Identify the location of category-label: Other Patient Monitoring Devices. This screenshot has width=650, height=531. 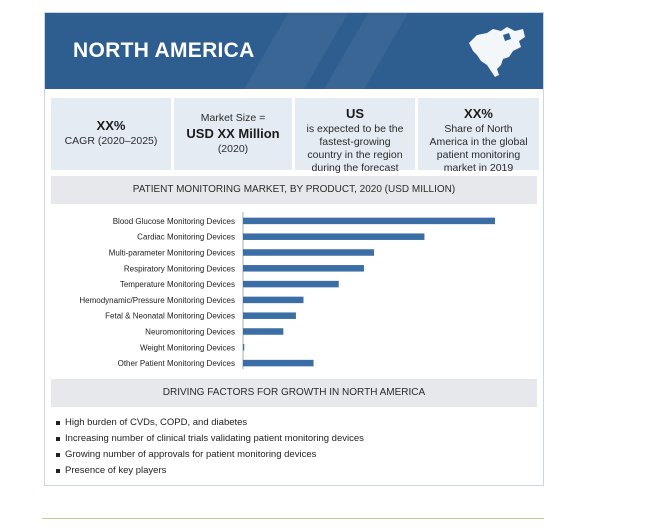
(176, 363).